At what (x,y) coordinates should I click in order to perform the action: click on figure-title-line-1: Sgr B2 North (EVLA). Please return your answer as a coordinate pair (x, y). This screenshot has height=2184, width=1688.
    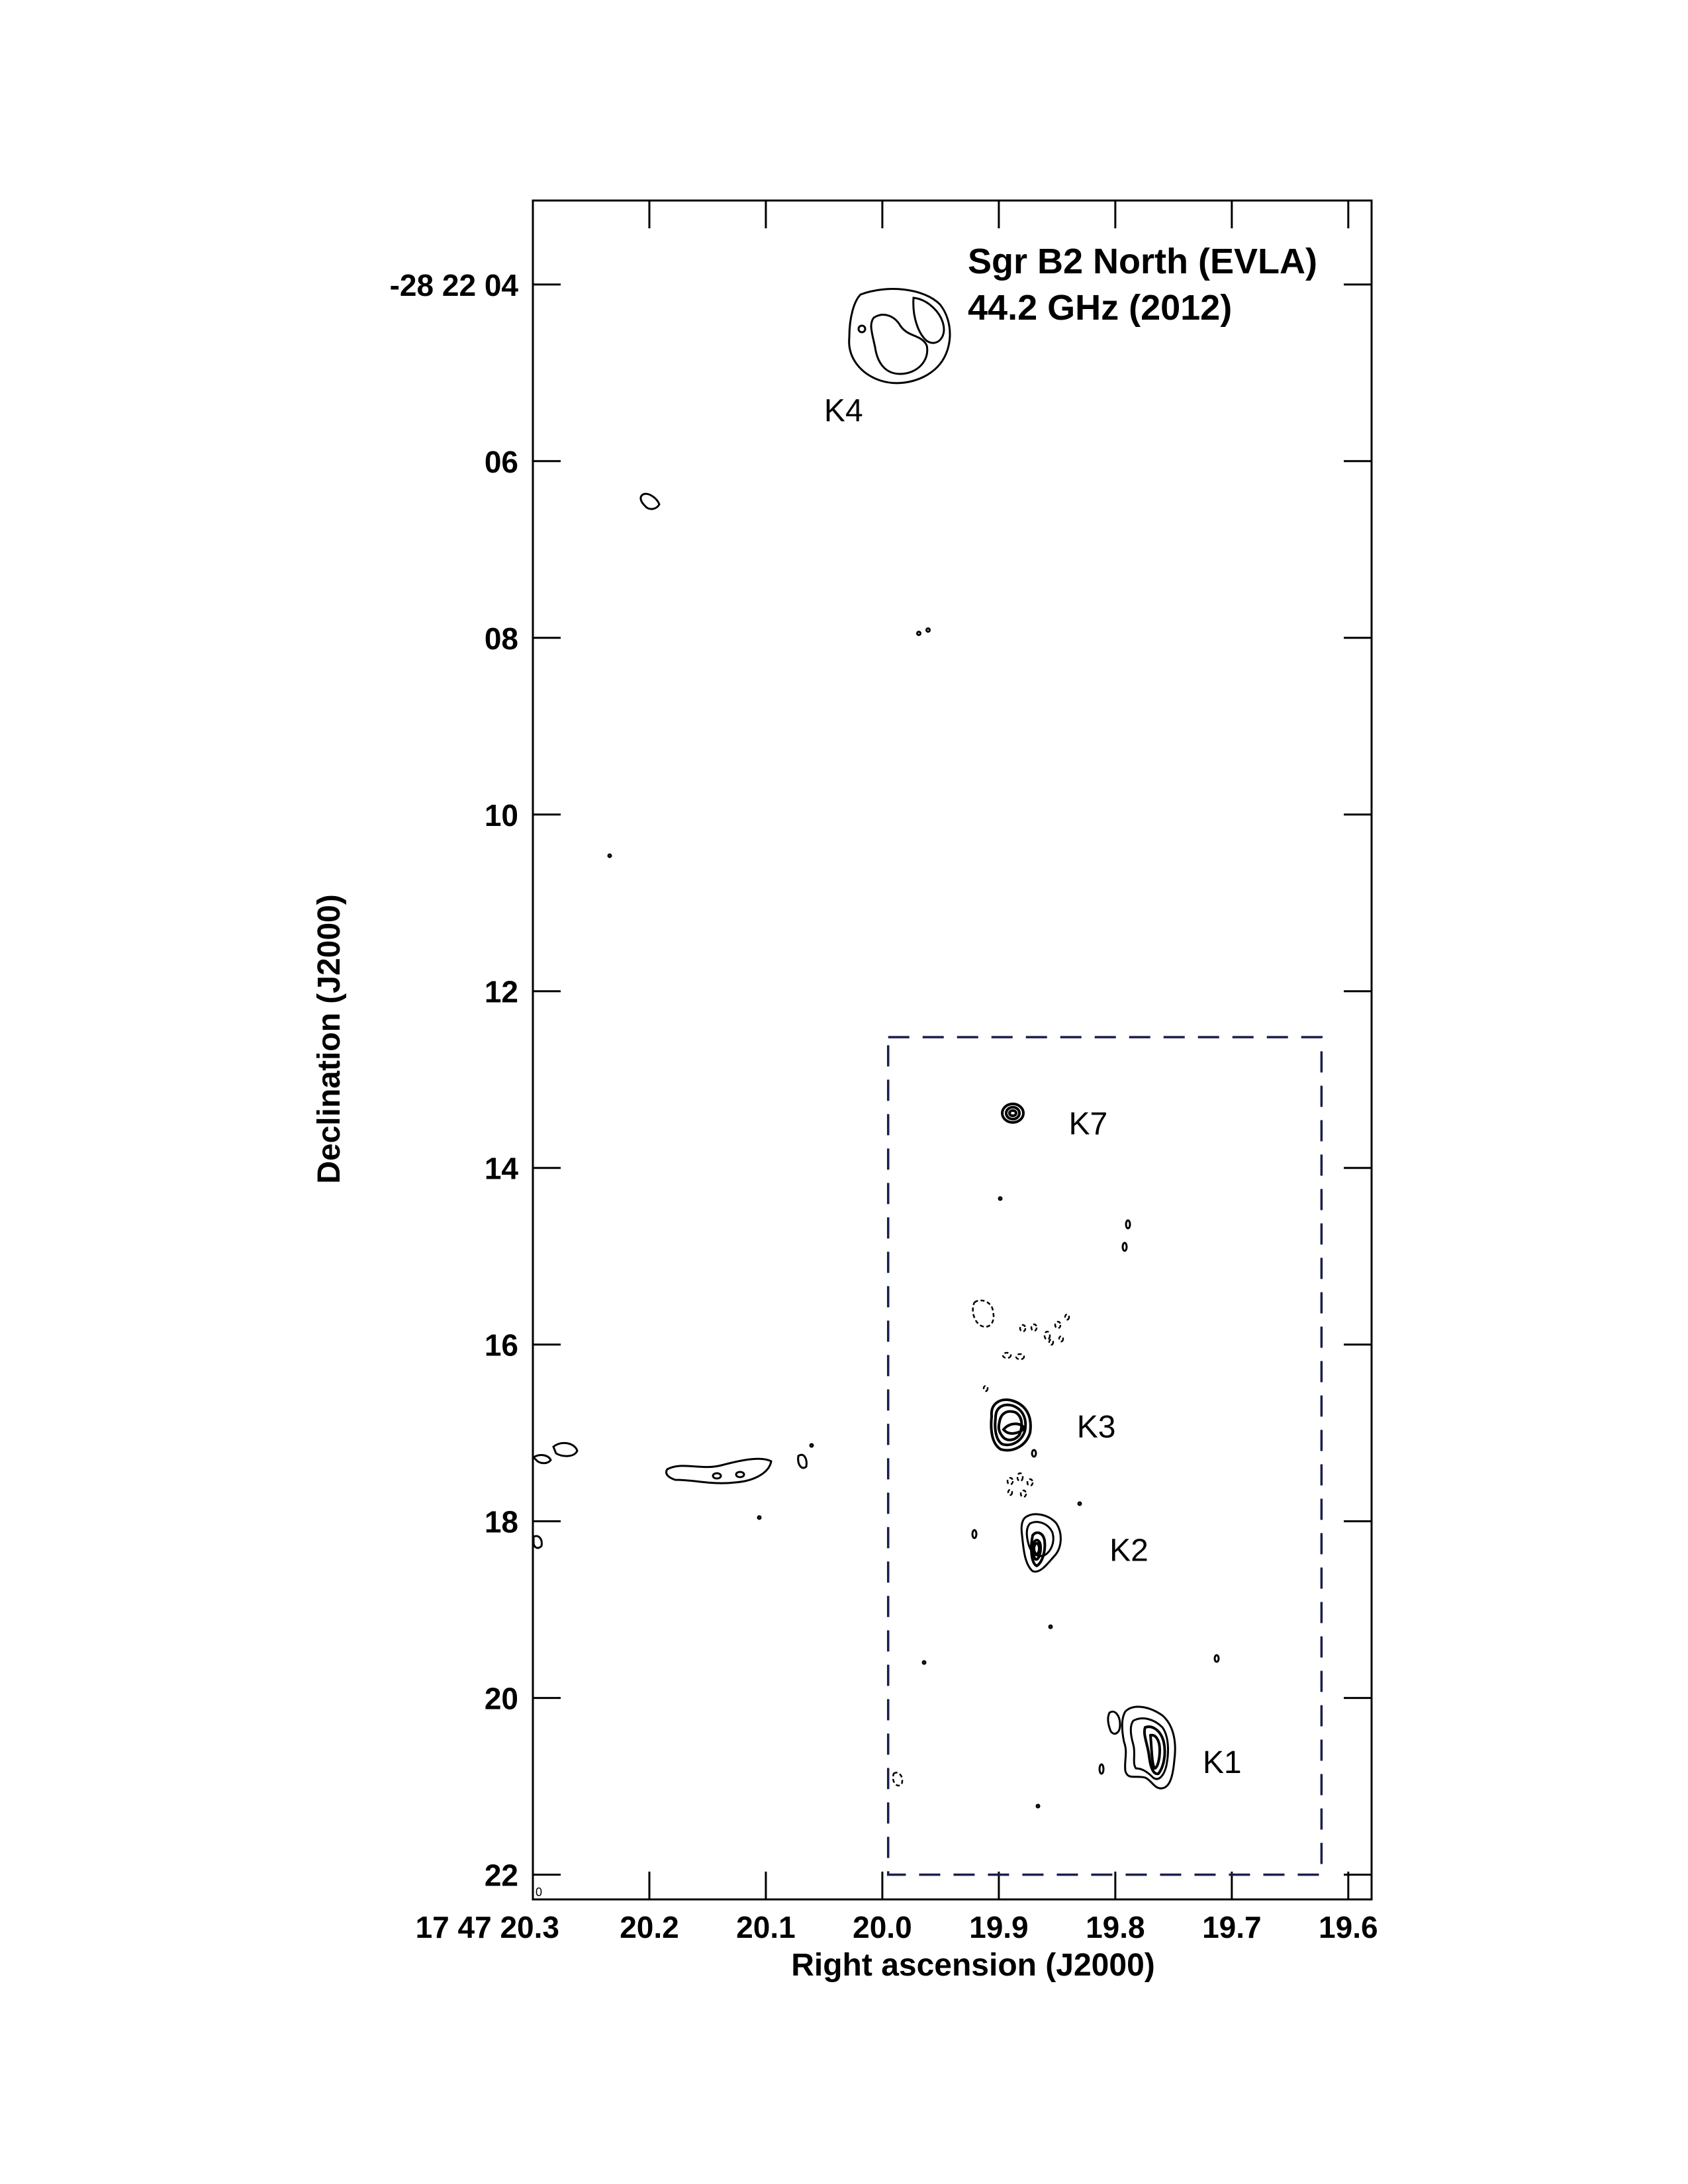
    Looking at the image, I should click on (1142, 261).